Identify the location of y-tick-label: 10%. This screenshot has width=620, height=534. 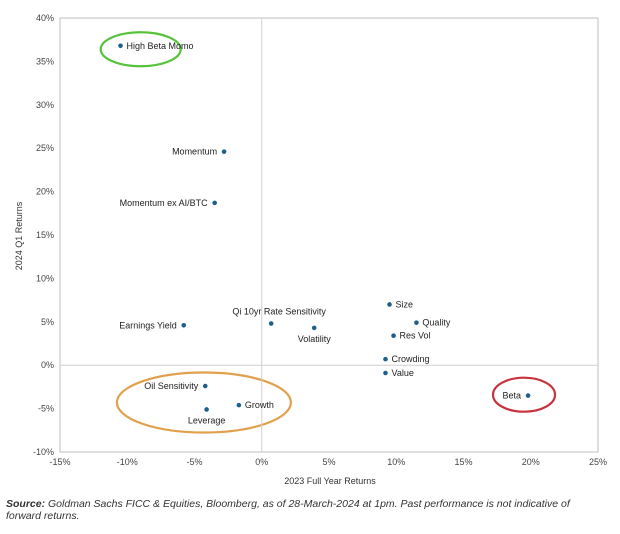
(45, 278).